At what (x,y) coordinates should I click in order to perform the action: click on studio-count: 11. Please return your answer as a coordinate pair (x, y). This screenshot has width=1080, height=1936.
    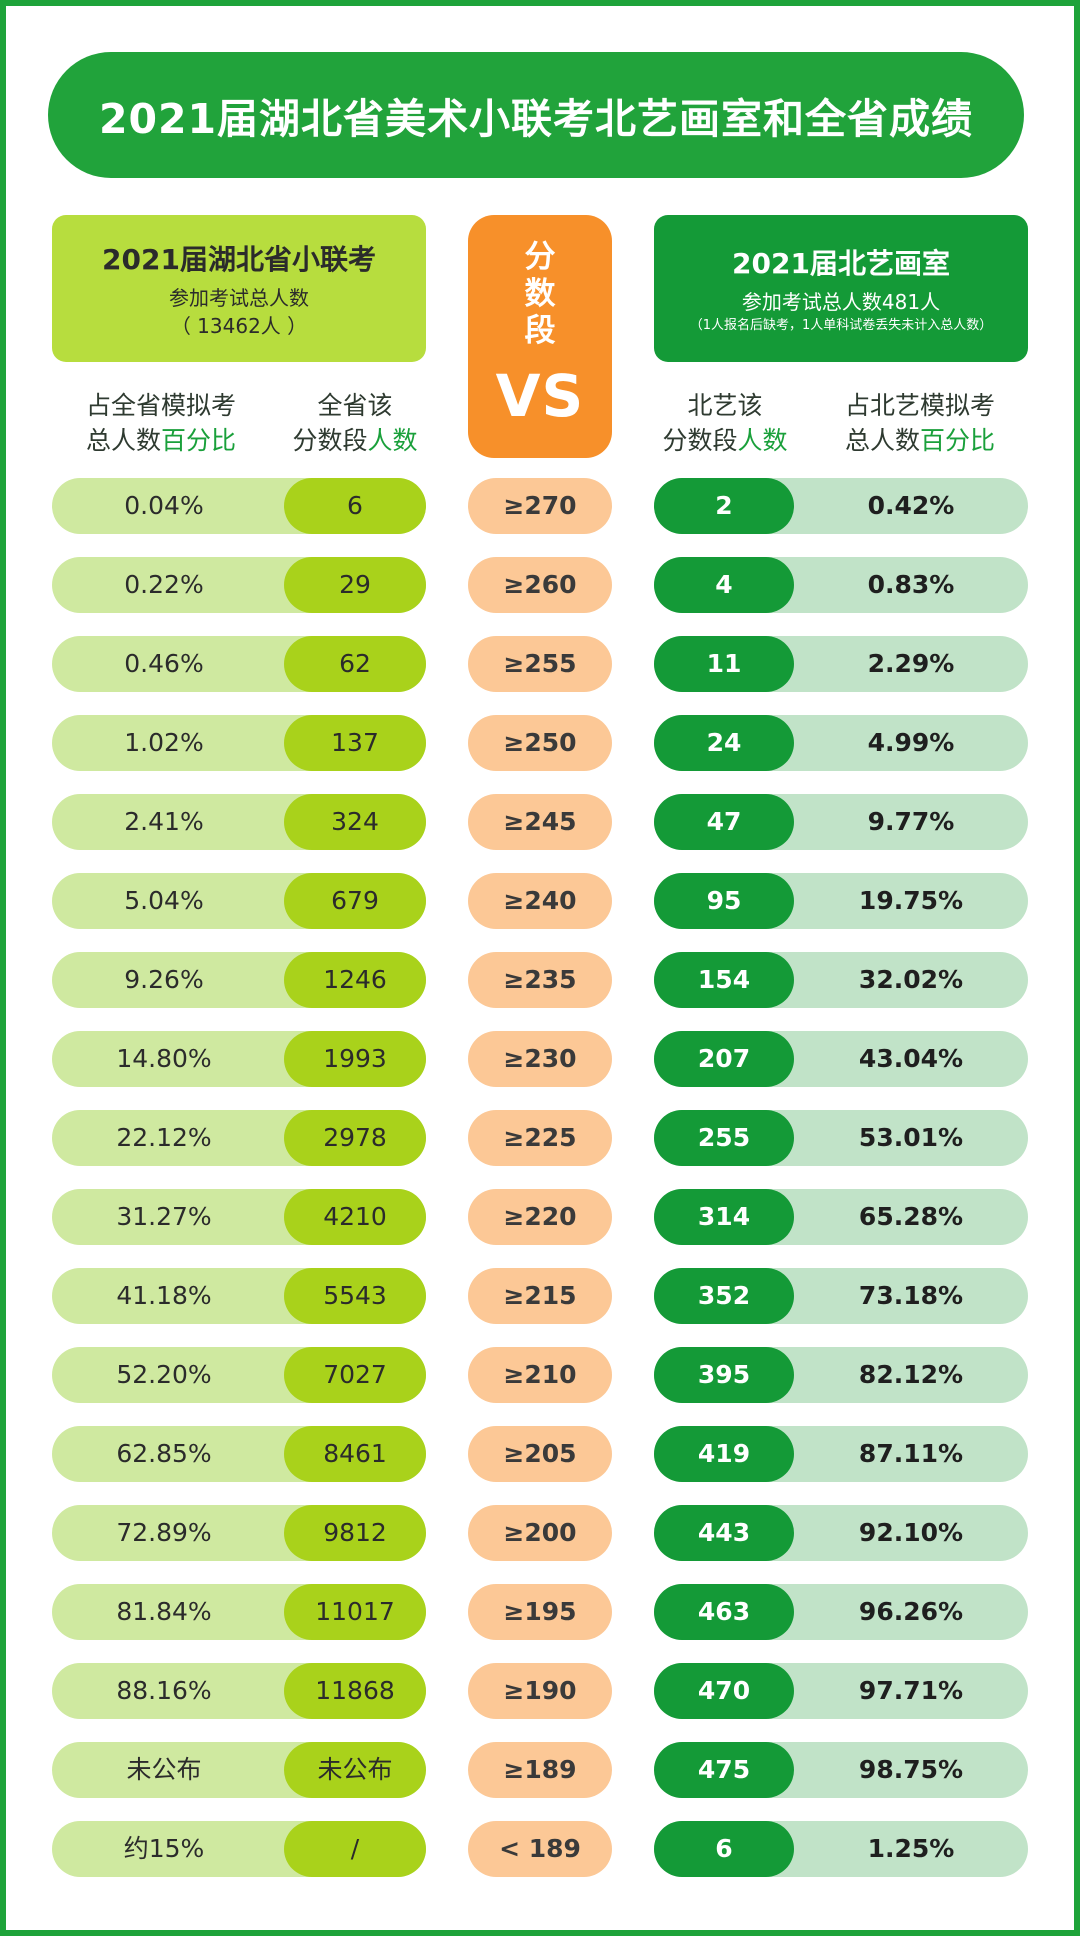
    Looking at the image, I should click on (724, 664).